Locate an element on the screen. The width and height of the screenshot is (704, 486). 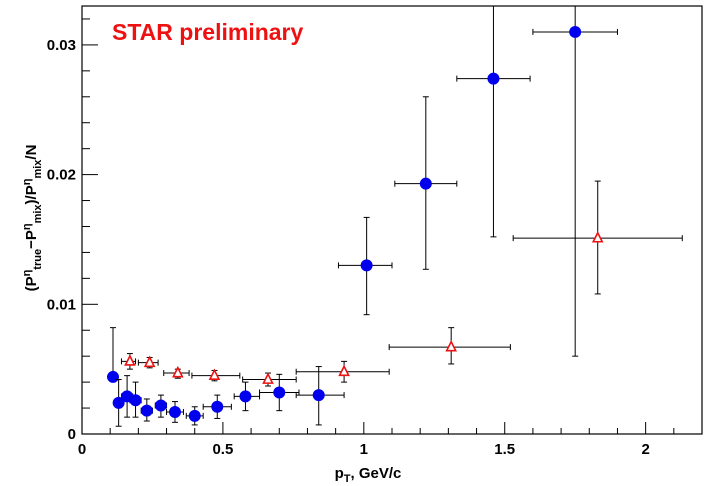
y-tick-label: 0.02 is located at coordinates (61, 175).